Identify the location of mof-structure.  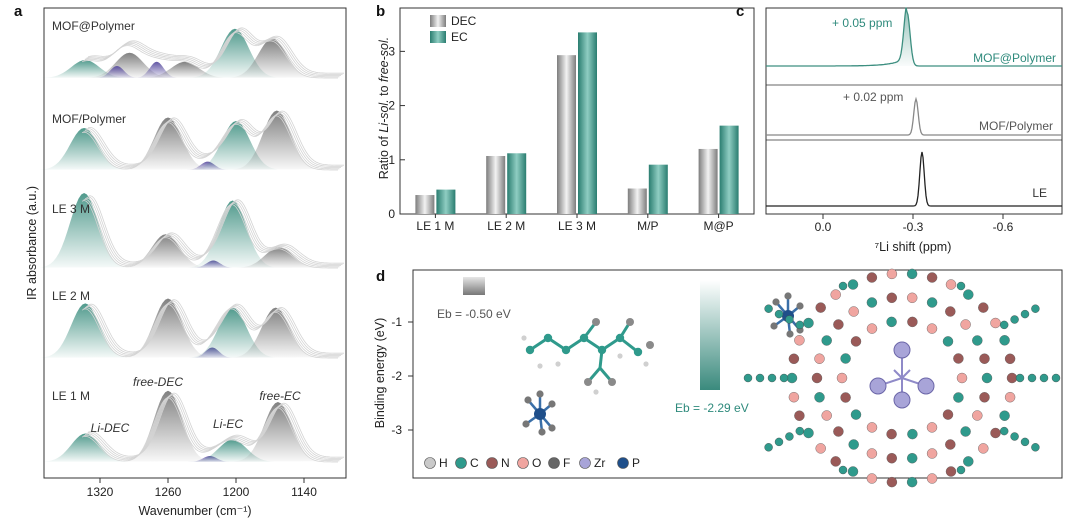
(902, 378).